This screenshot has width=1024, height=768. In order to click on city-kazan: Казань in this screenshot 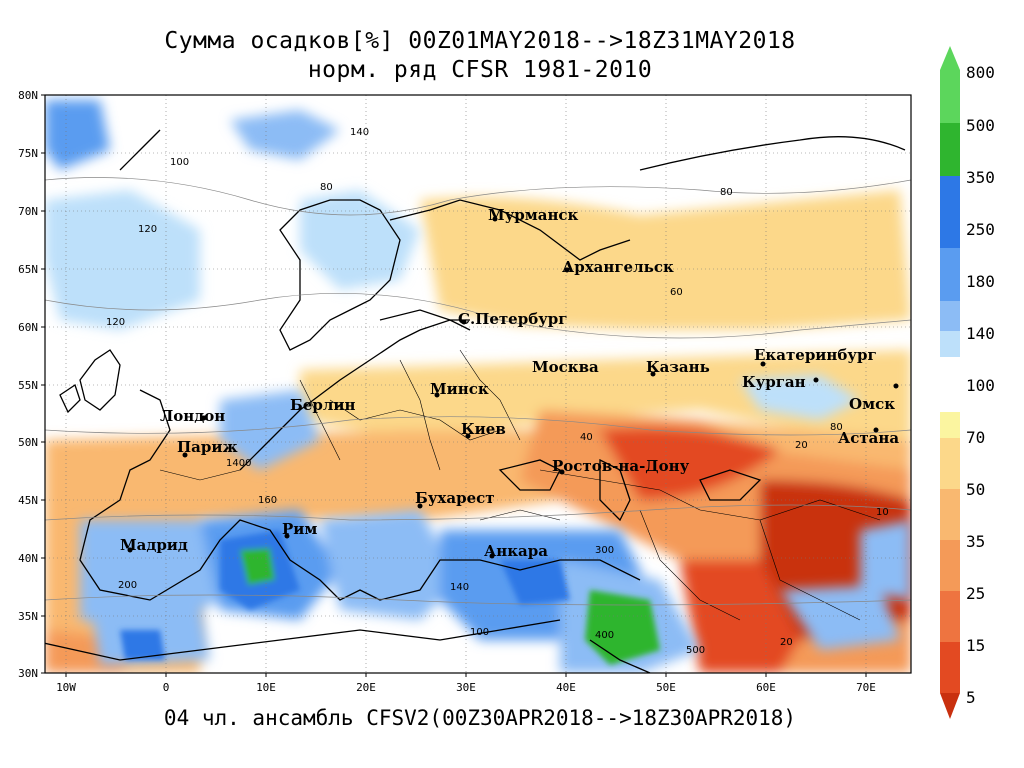, I will do `click(678, 367)`.